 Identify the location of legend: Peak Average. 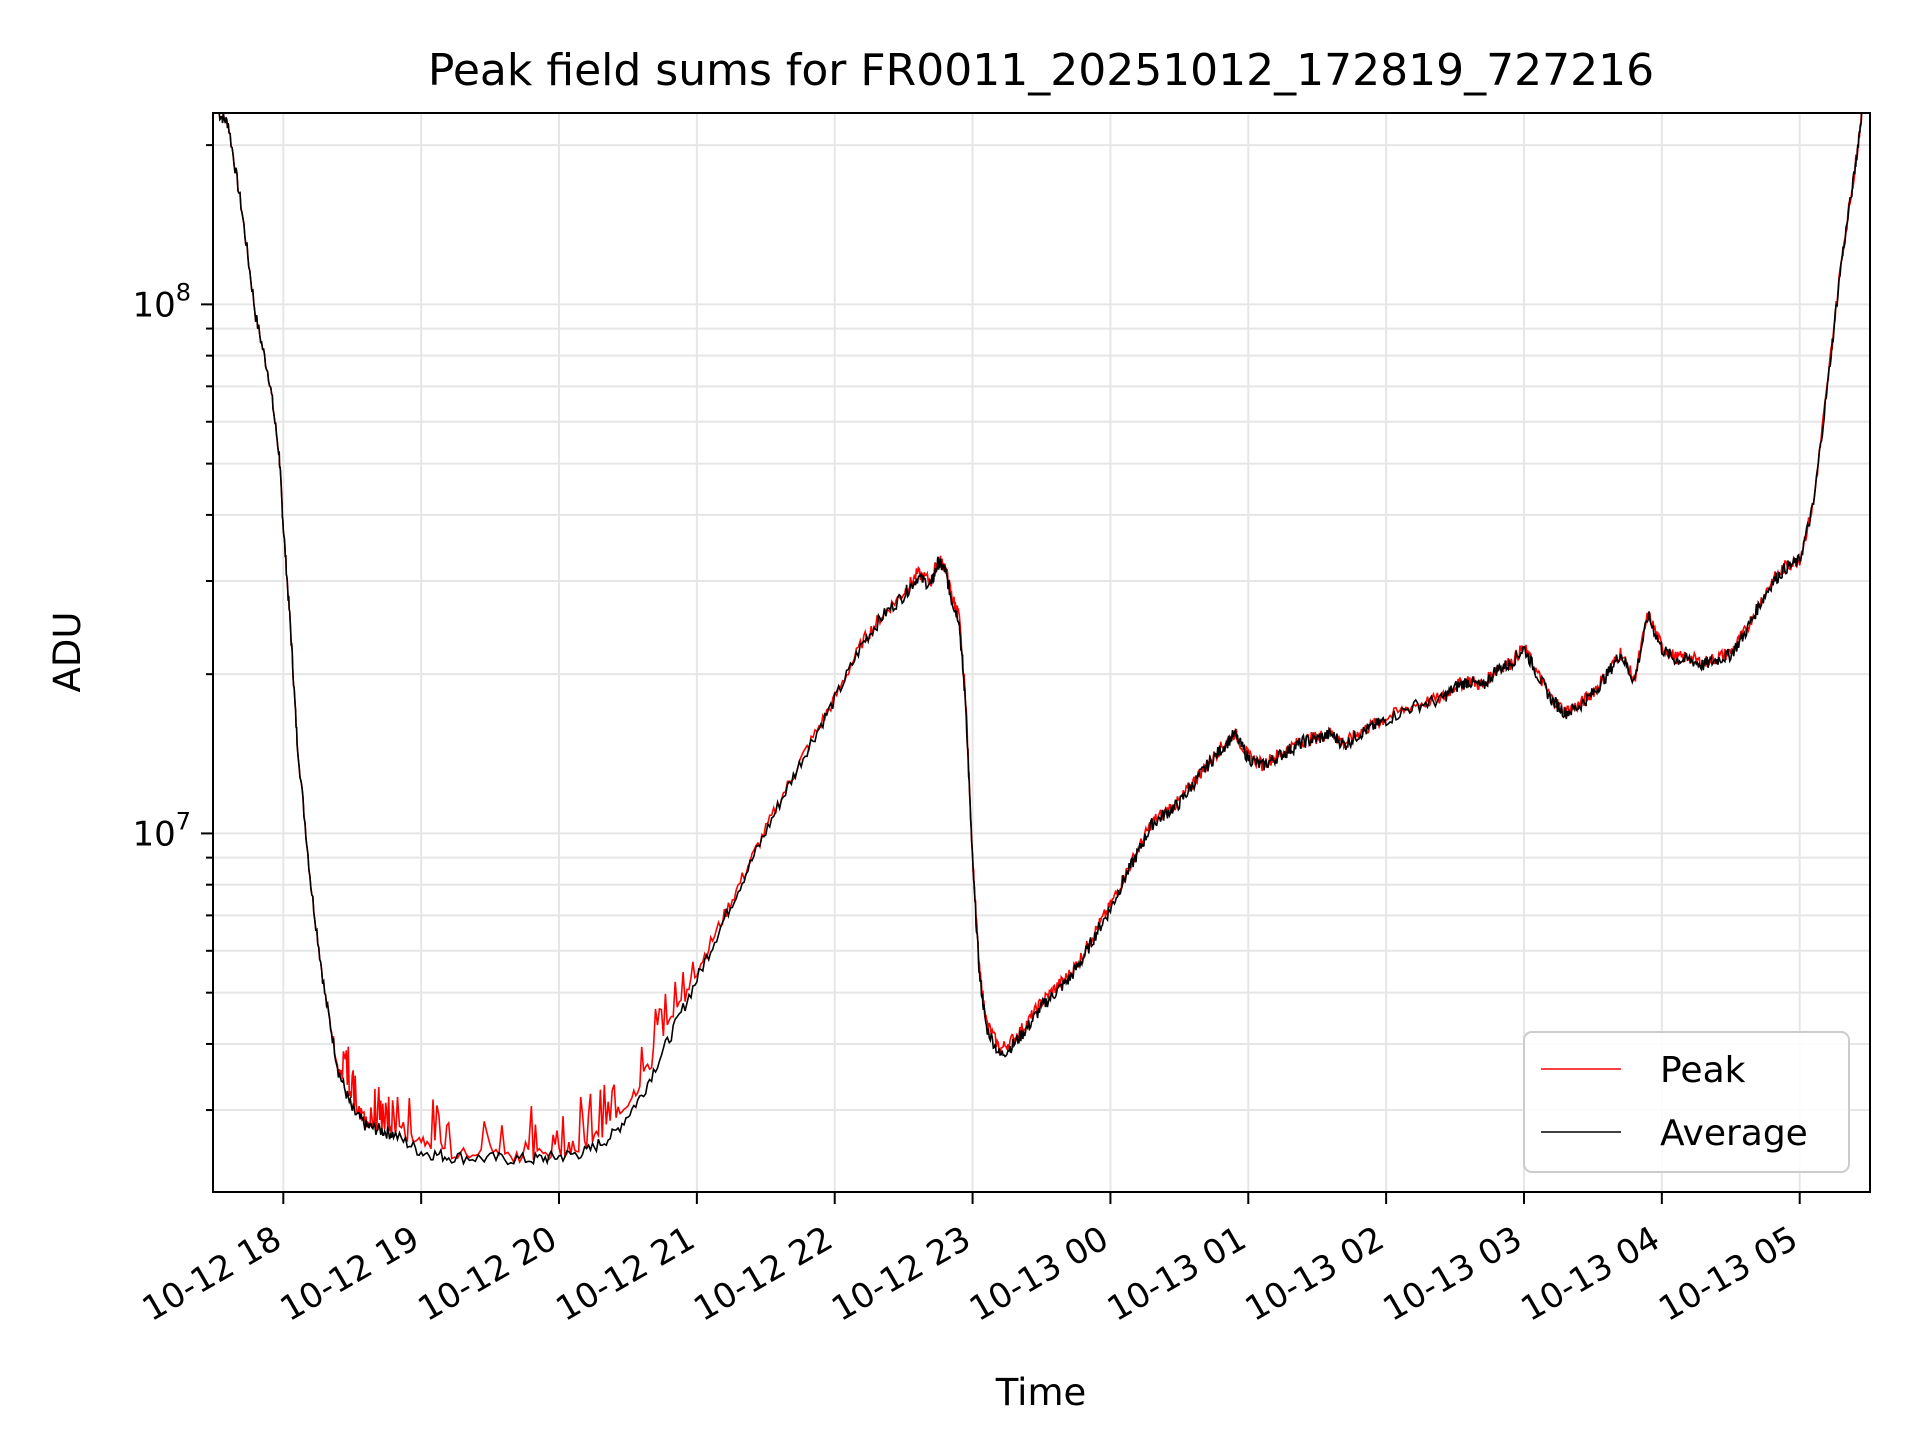
(1686, 1102).